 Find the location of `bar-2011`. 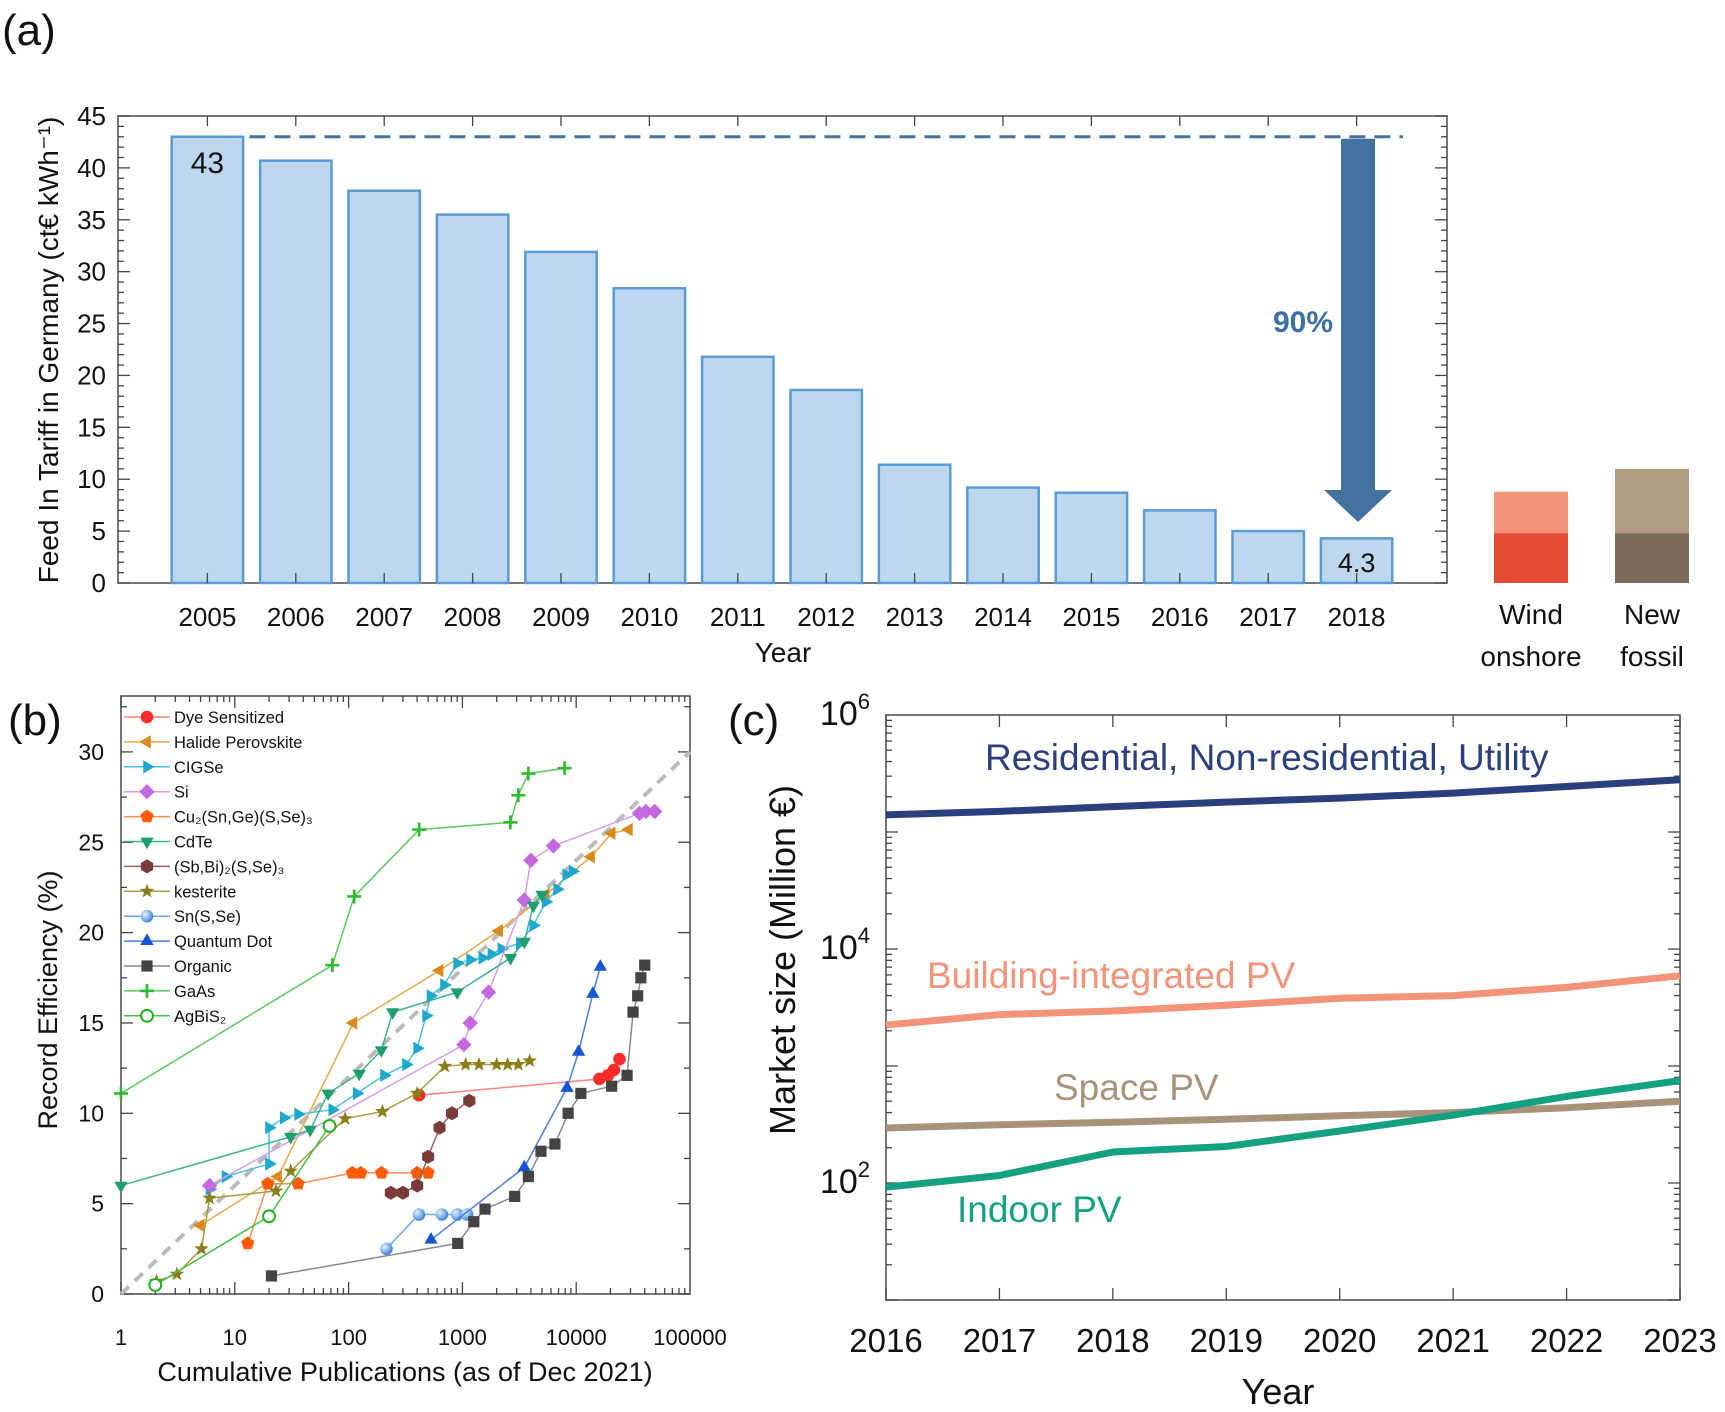

bar-2011 is located at coordinates (737, 470).